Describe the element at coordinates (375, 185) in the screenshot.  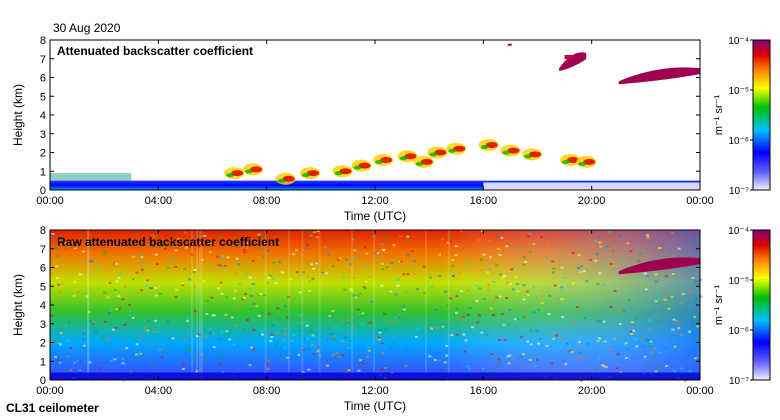
I see `boundary-layer` at that location.